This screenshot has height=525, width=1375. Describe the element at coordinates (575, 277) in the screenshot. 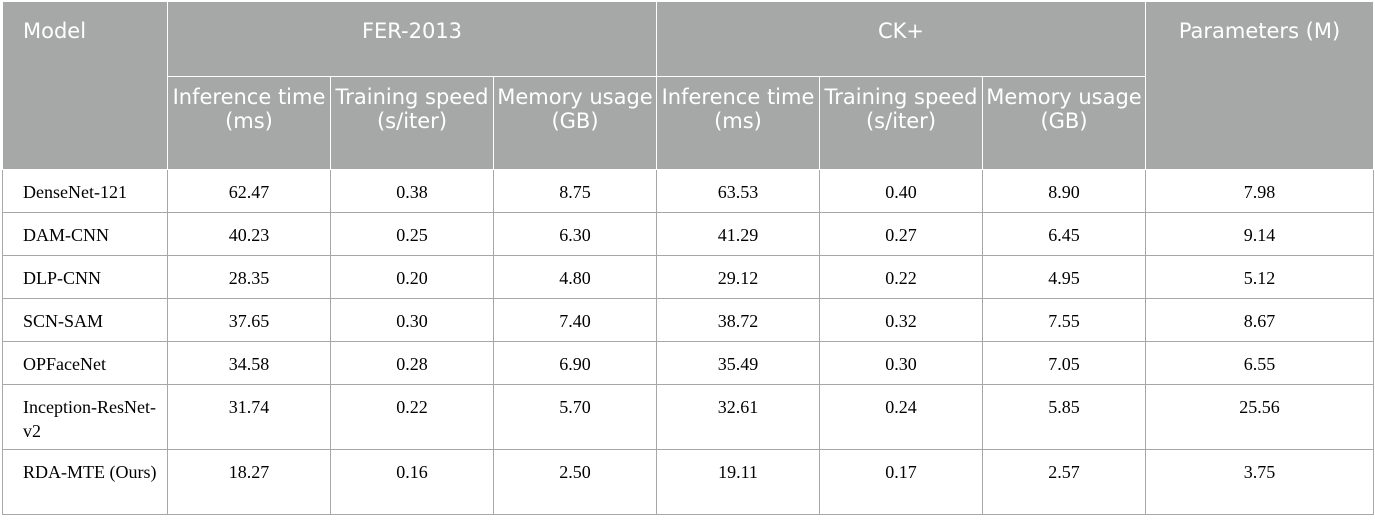

I see `cell-value: 4.80` at that location.